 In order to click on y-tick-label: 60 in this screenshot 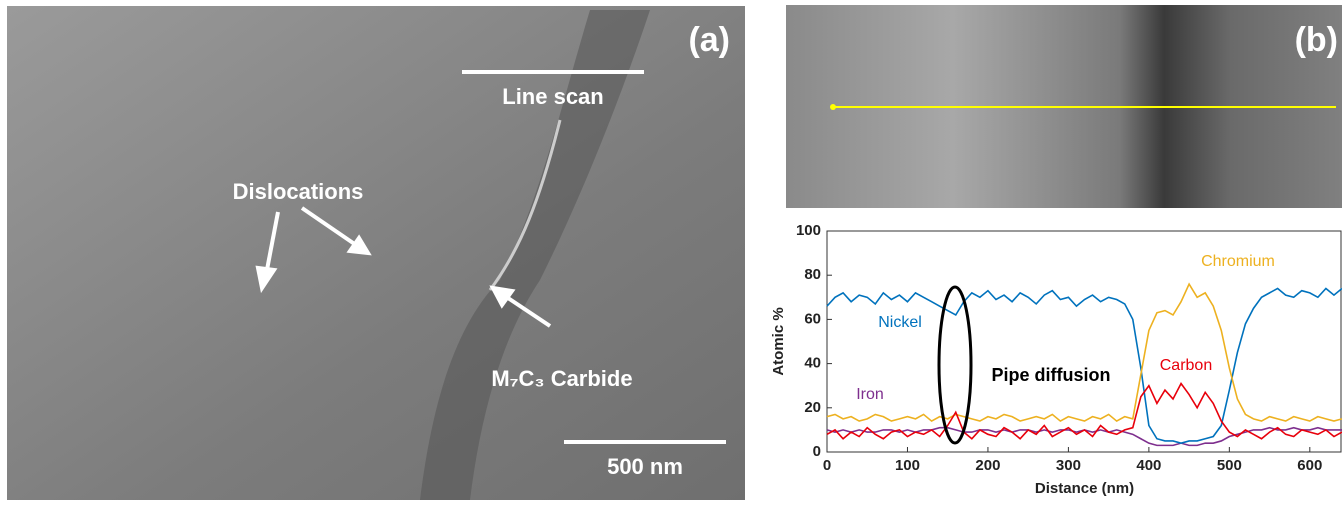, I will do `click(812, 318)`.